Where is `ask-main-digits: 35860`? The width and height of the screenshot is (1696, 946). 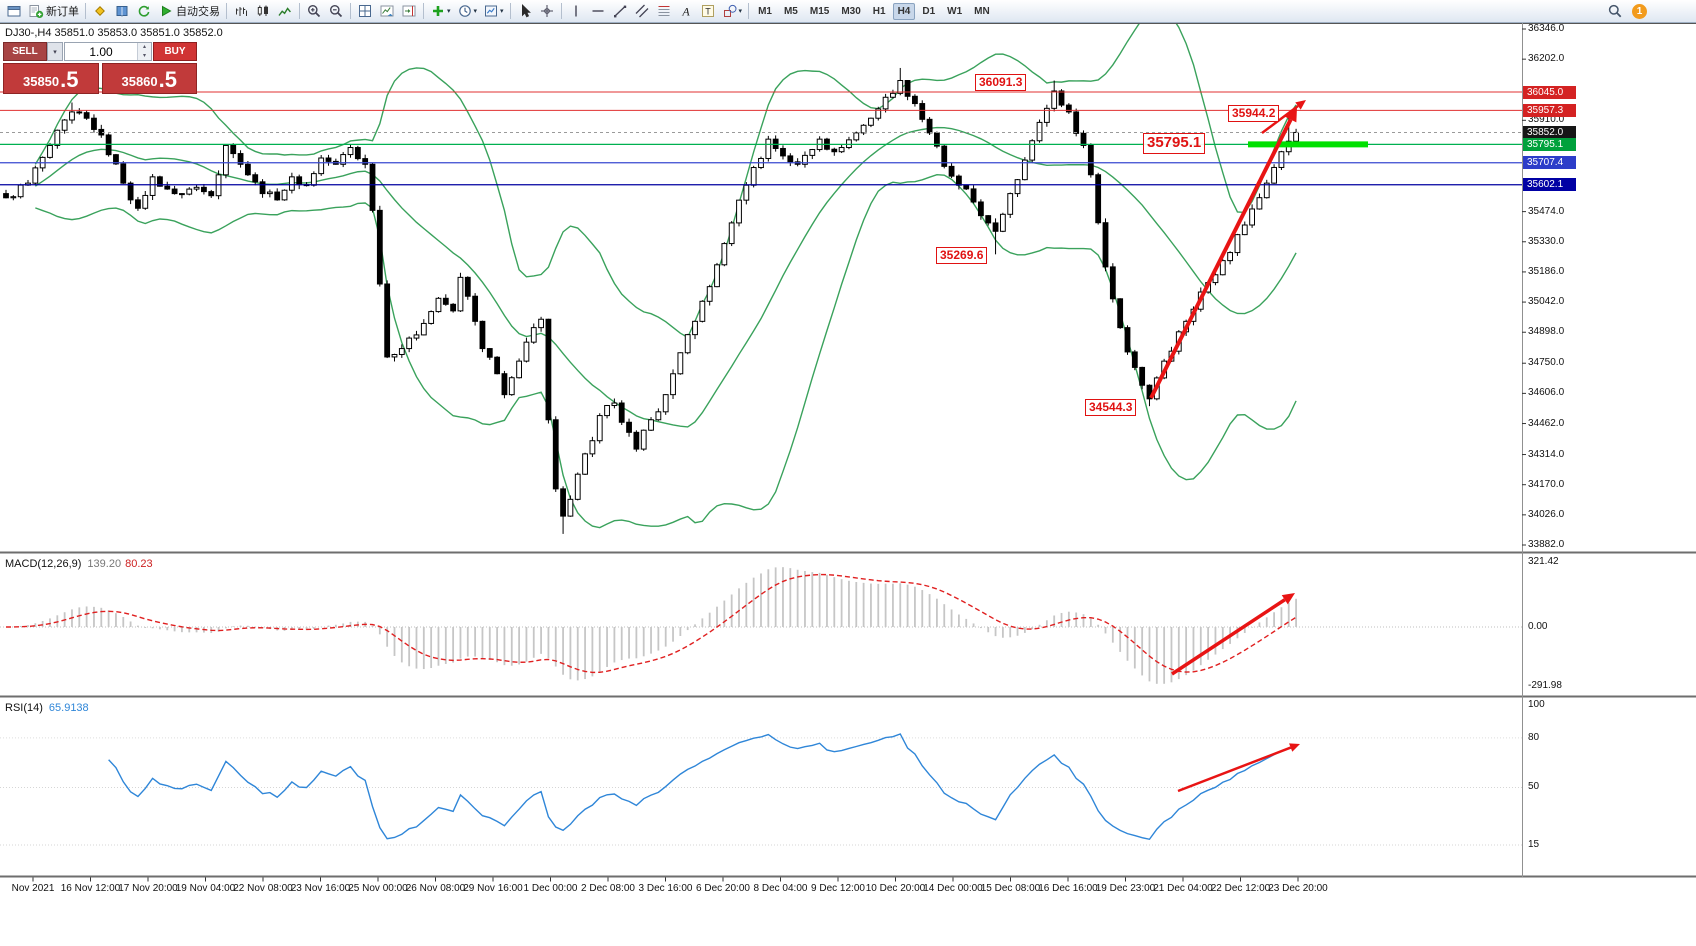
ask-main-digits: 35860 is located at coordinates (139, 81).